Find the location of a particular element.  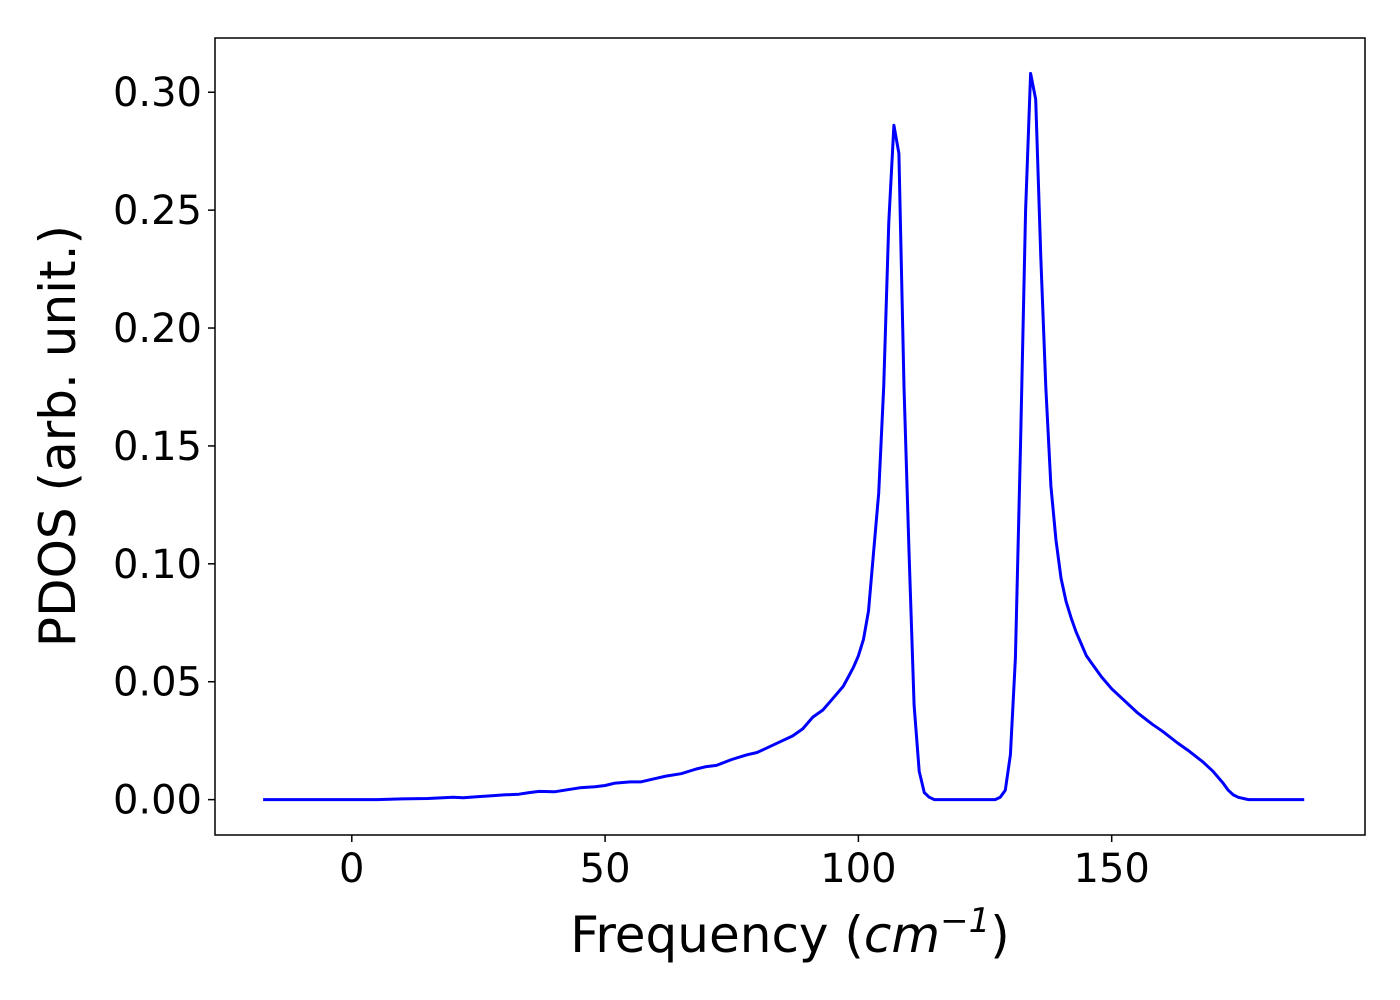

y-tick-label: 0.25 is located at coordinates (157, 211).